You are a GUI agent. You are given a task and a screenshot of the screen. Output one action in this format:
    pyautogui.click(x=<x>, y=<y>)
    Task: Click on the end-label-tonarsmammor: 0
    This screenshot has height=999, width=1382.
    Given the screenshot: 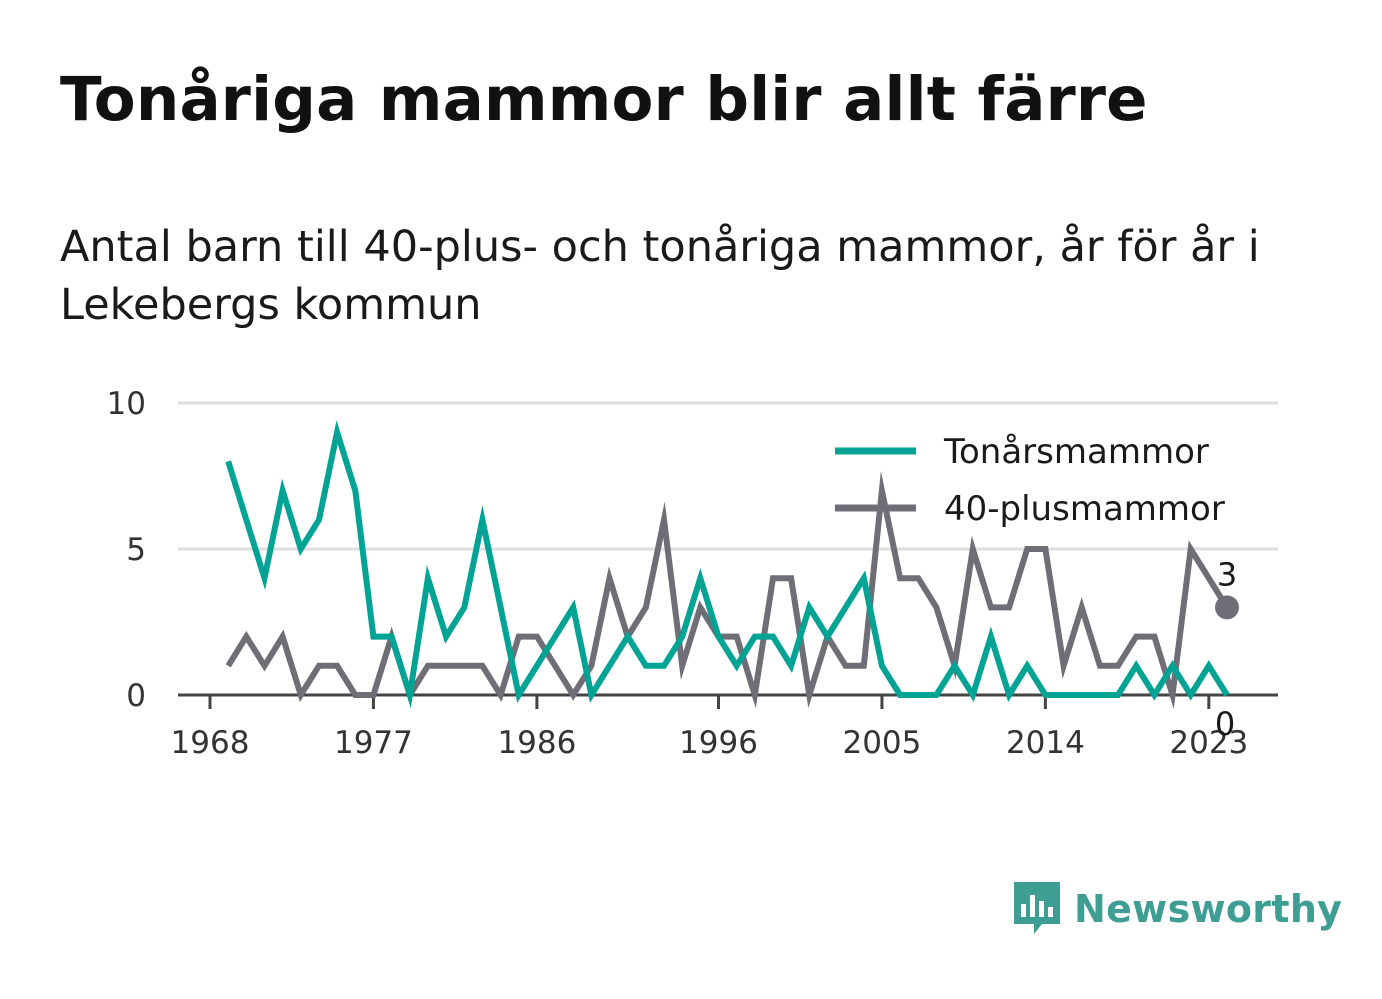 What is the action you would take?
    pyautogui.click(x=1225, y=724)
    